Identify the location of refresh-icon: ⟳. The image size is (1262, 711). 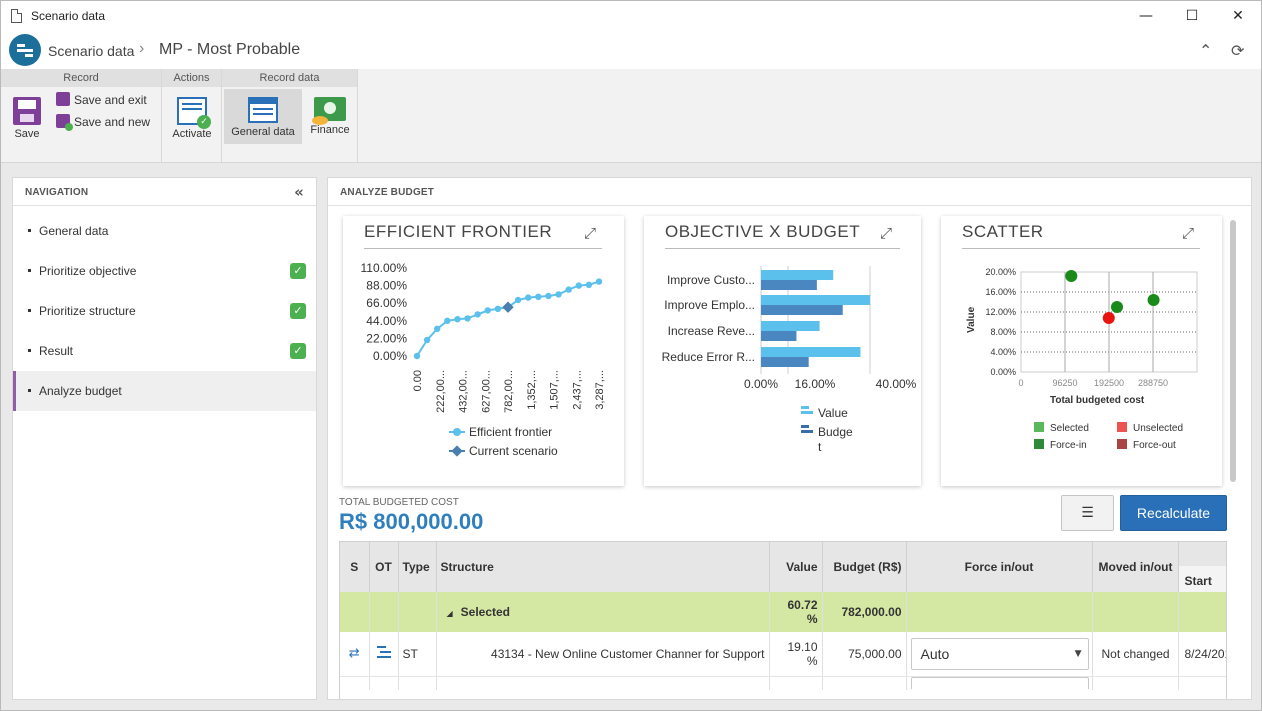
(1238, 50).